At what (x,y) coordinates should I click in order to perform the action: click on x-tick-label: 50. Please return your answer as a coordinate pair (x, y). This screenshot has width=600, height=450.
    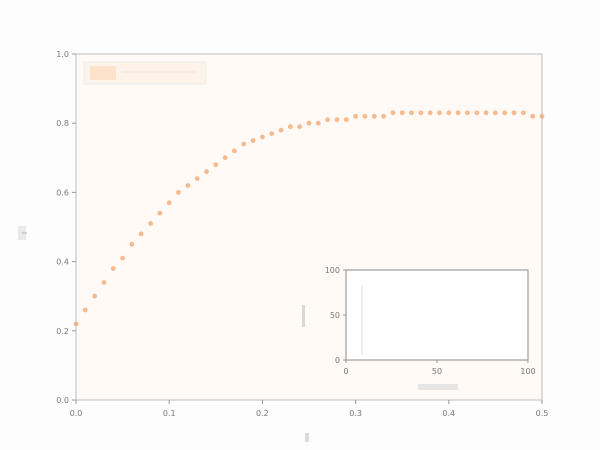
    Looking at the image, I should click on (437, 371).